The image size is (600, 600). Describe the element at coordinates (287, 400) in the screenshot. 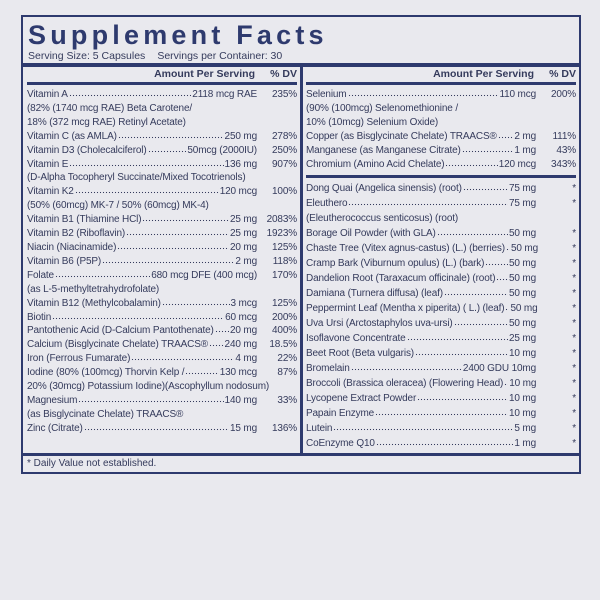

I see `daily-value: 33%` at that location.